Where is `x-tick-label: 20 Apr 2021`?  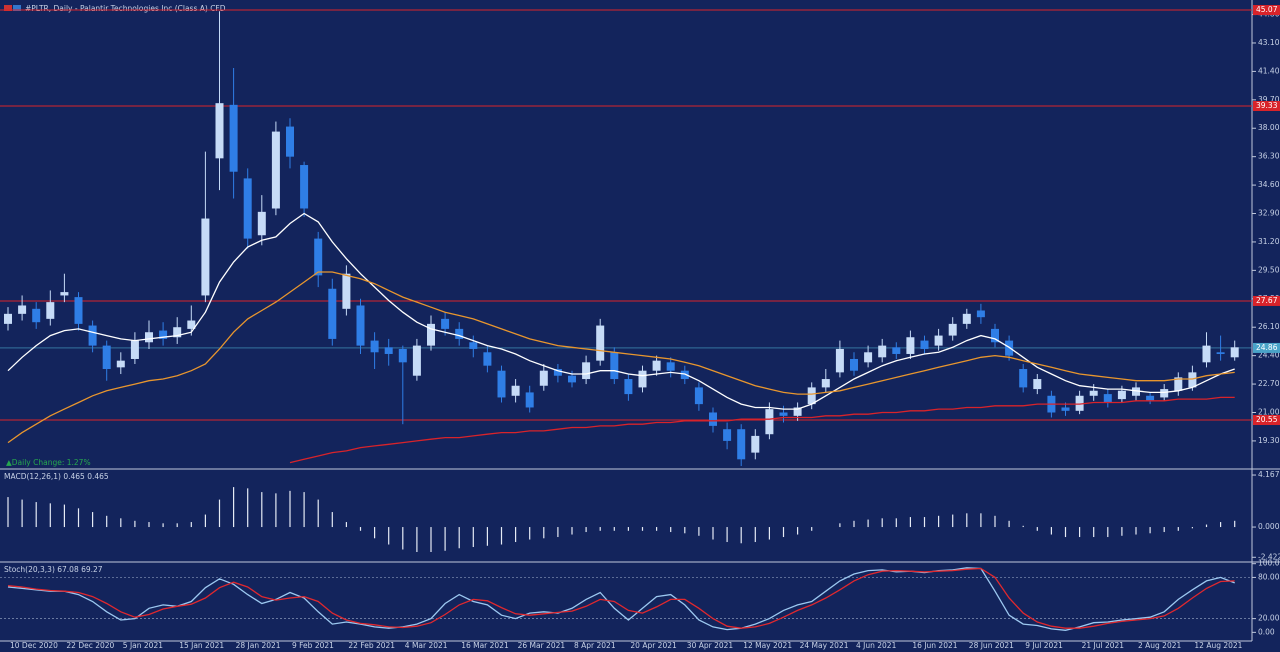 x-tick-label: 20 Apr 2021 is located at coordinates (653, 645).